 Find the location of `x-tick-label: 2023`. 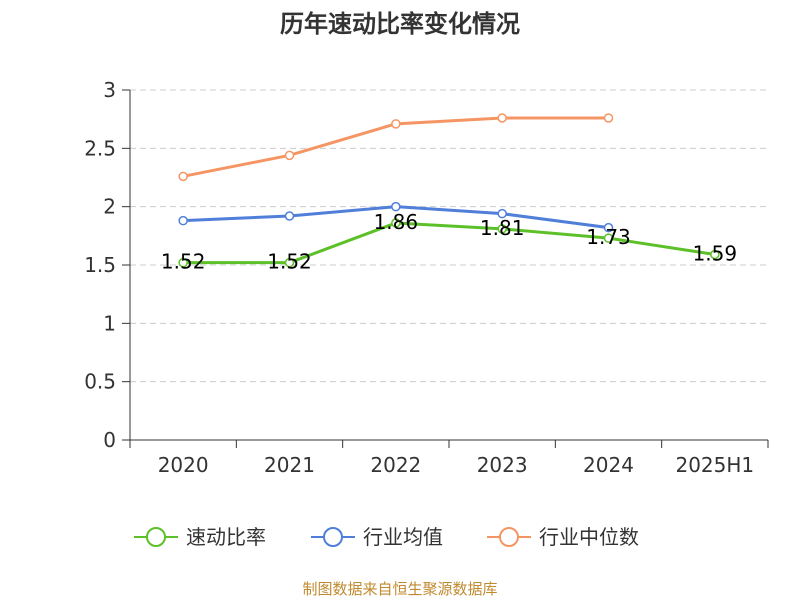

x-tick-label: 2023 is located at coordinates (502, 465).